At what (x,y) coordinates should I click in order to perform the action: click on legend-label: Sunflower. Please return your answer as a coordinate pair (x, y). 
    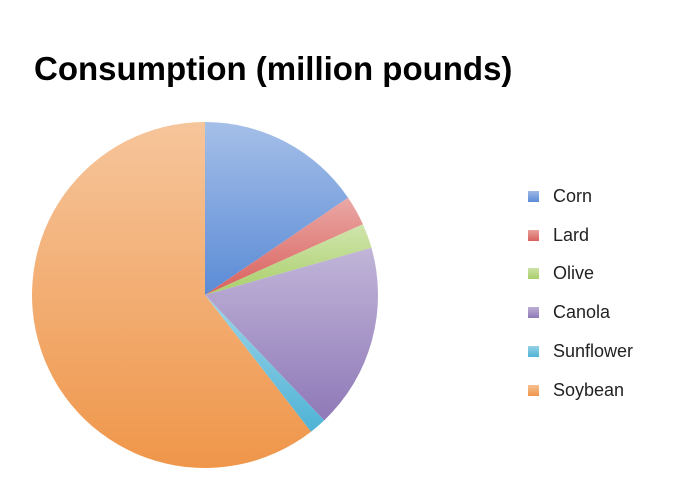
    Looking at the image, I should click on (593, 350).